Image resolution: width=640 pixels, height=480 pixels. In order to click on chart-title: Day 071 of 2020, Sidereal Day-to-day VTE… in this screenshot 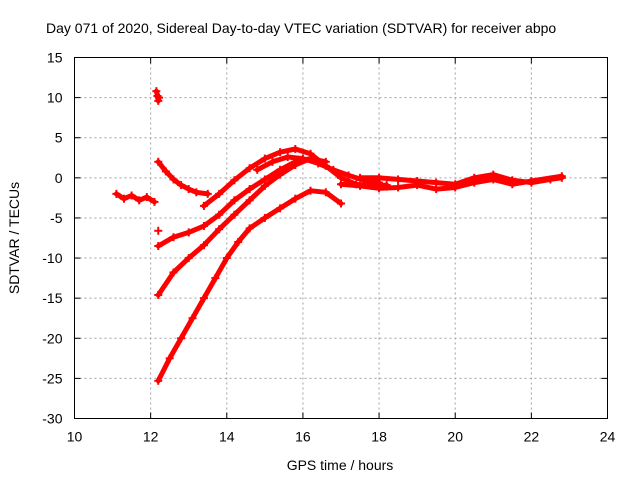, I will do `click(301, 28)`.